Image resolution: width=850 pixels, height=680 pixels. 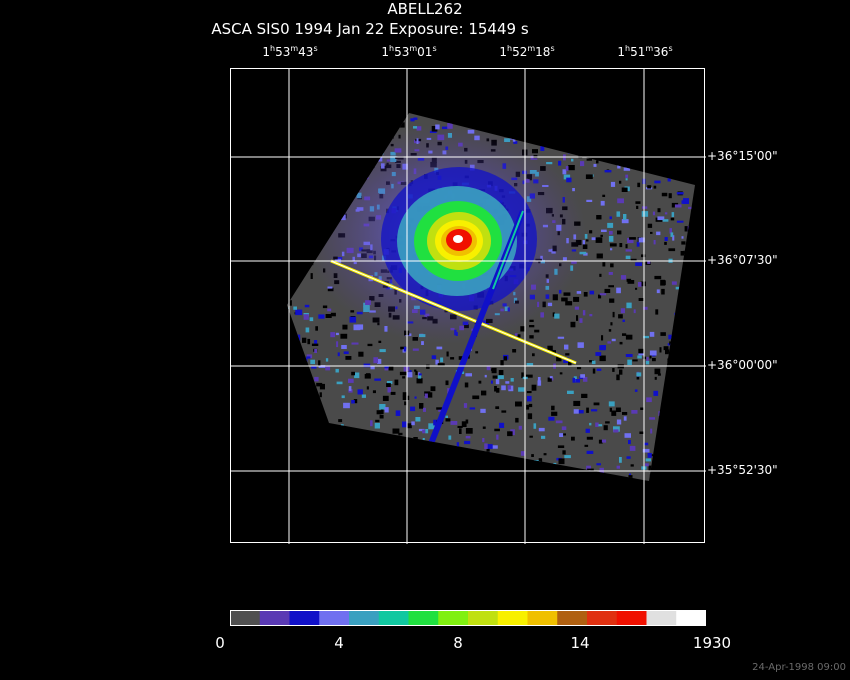 I want to click on observation-subtitle: ASCA SIS0 1994 Jan 22 Exposure: 15449 s, so click(x=370, y=29).